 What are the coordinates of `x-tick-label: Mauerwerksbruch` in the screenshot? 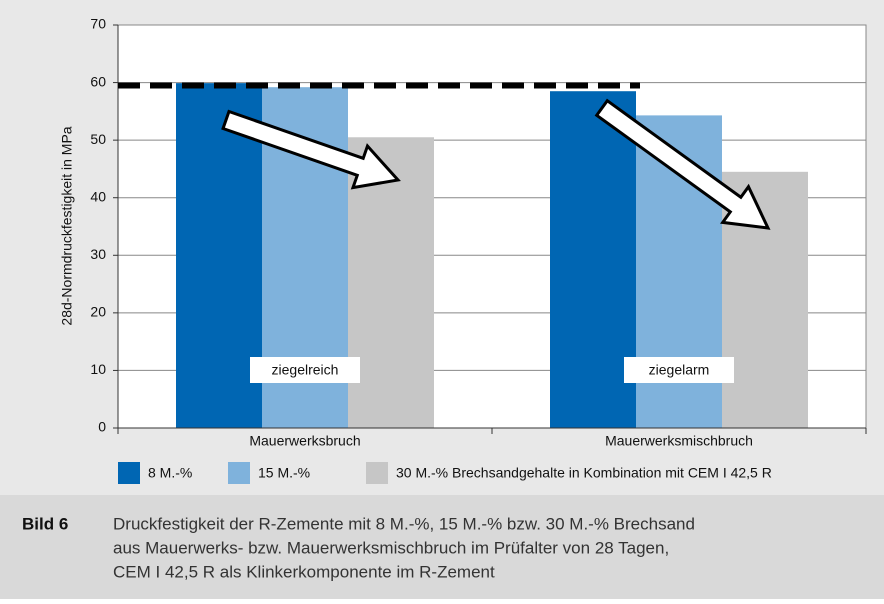 It's located at (304, 441).